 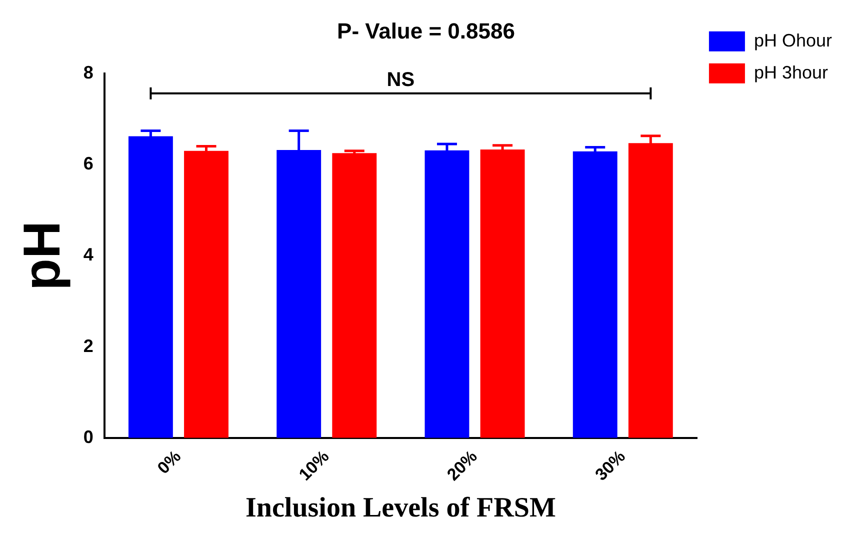 I want to click on x-axis-title: Inclusion Levels of FRSM, so click(x=401, y=508).